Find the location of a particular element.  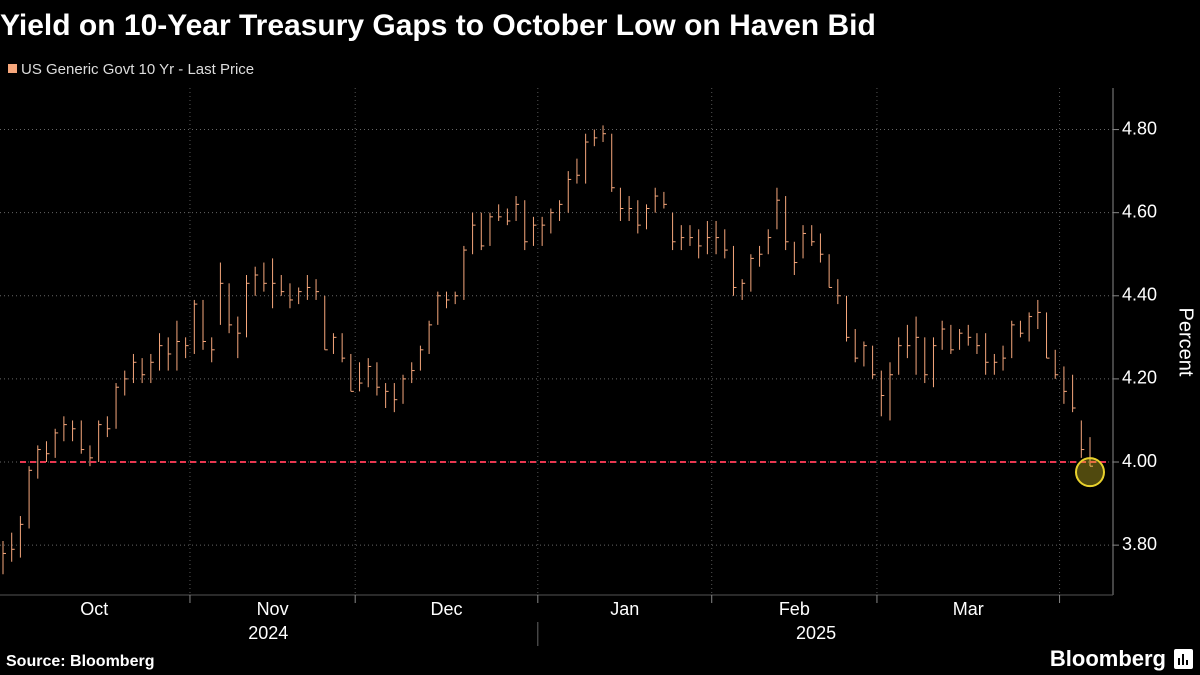

x-tick-label: Dec is located at coordinates (446, 609).